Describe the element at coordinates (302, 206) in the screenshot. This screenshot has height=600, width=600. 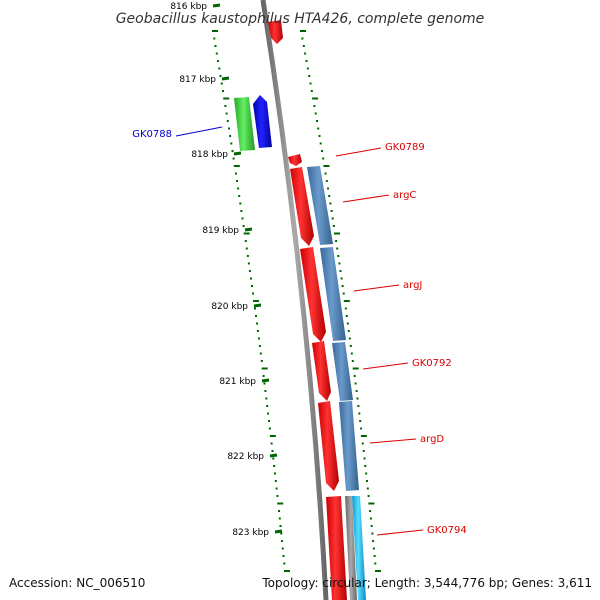
I see `gene-arrow-argc` at that location.